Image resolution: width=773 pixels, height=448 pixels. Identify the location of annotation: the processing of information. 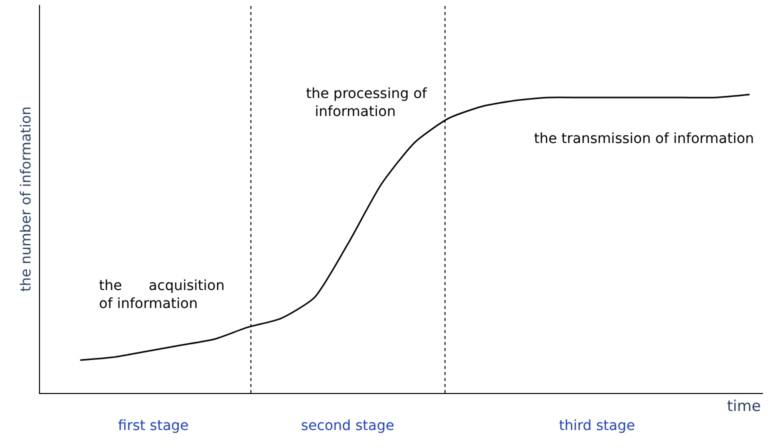
(367, 103).